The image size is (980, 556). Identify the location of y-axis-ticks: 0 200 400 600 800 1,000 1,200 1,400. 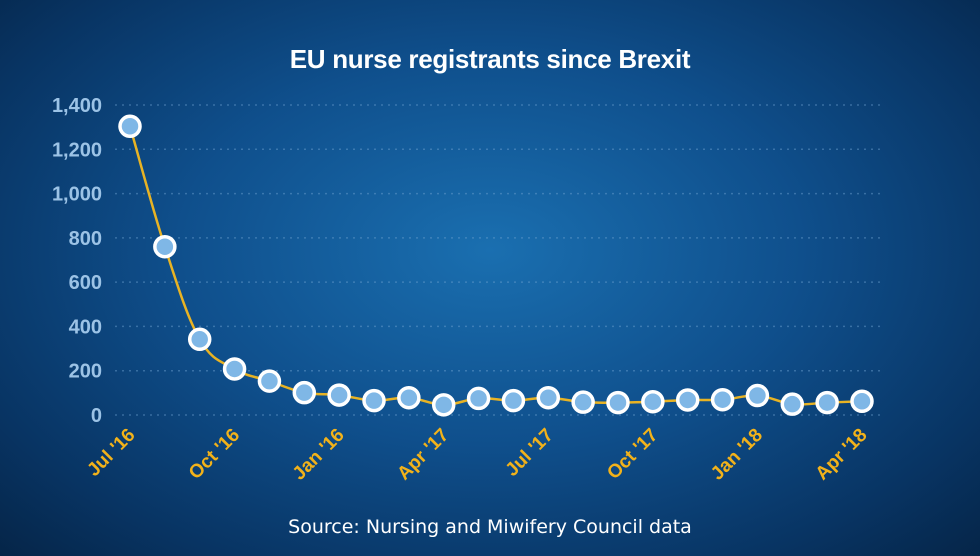
(77, 261).